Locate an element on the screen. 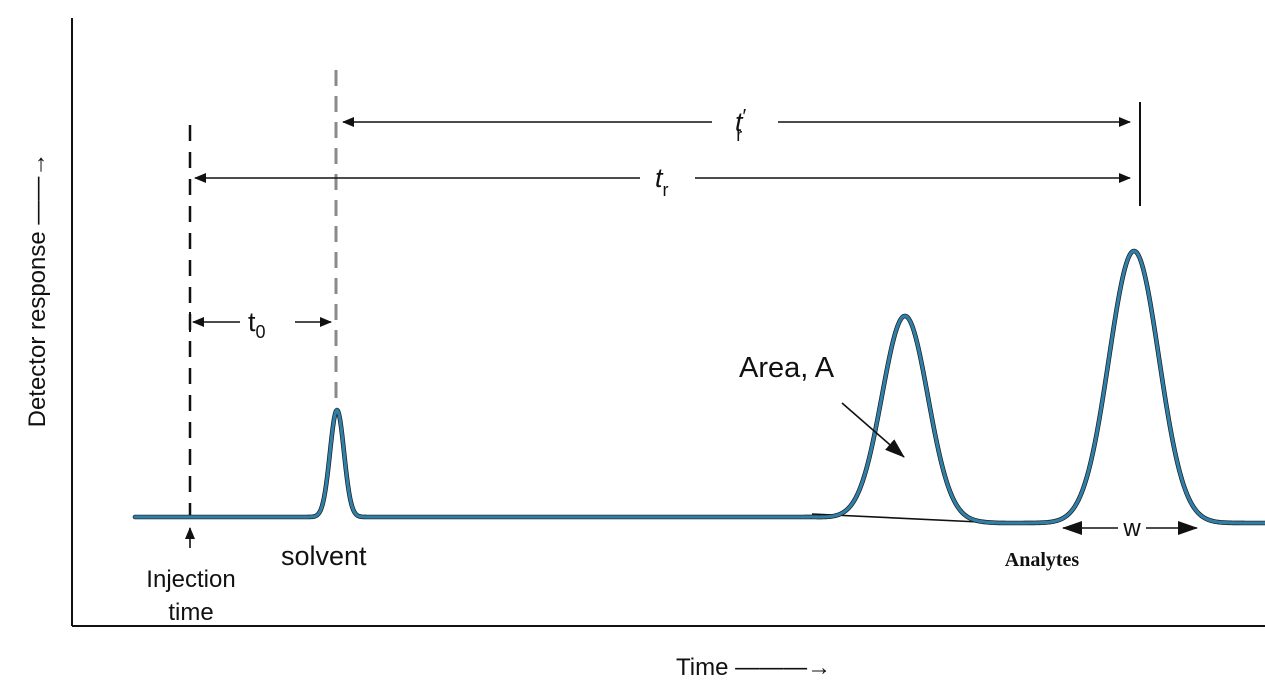 The height and width of the screenshot is (681, 1265). peak-baseline is located at coordinates (906, 518).